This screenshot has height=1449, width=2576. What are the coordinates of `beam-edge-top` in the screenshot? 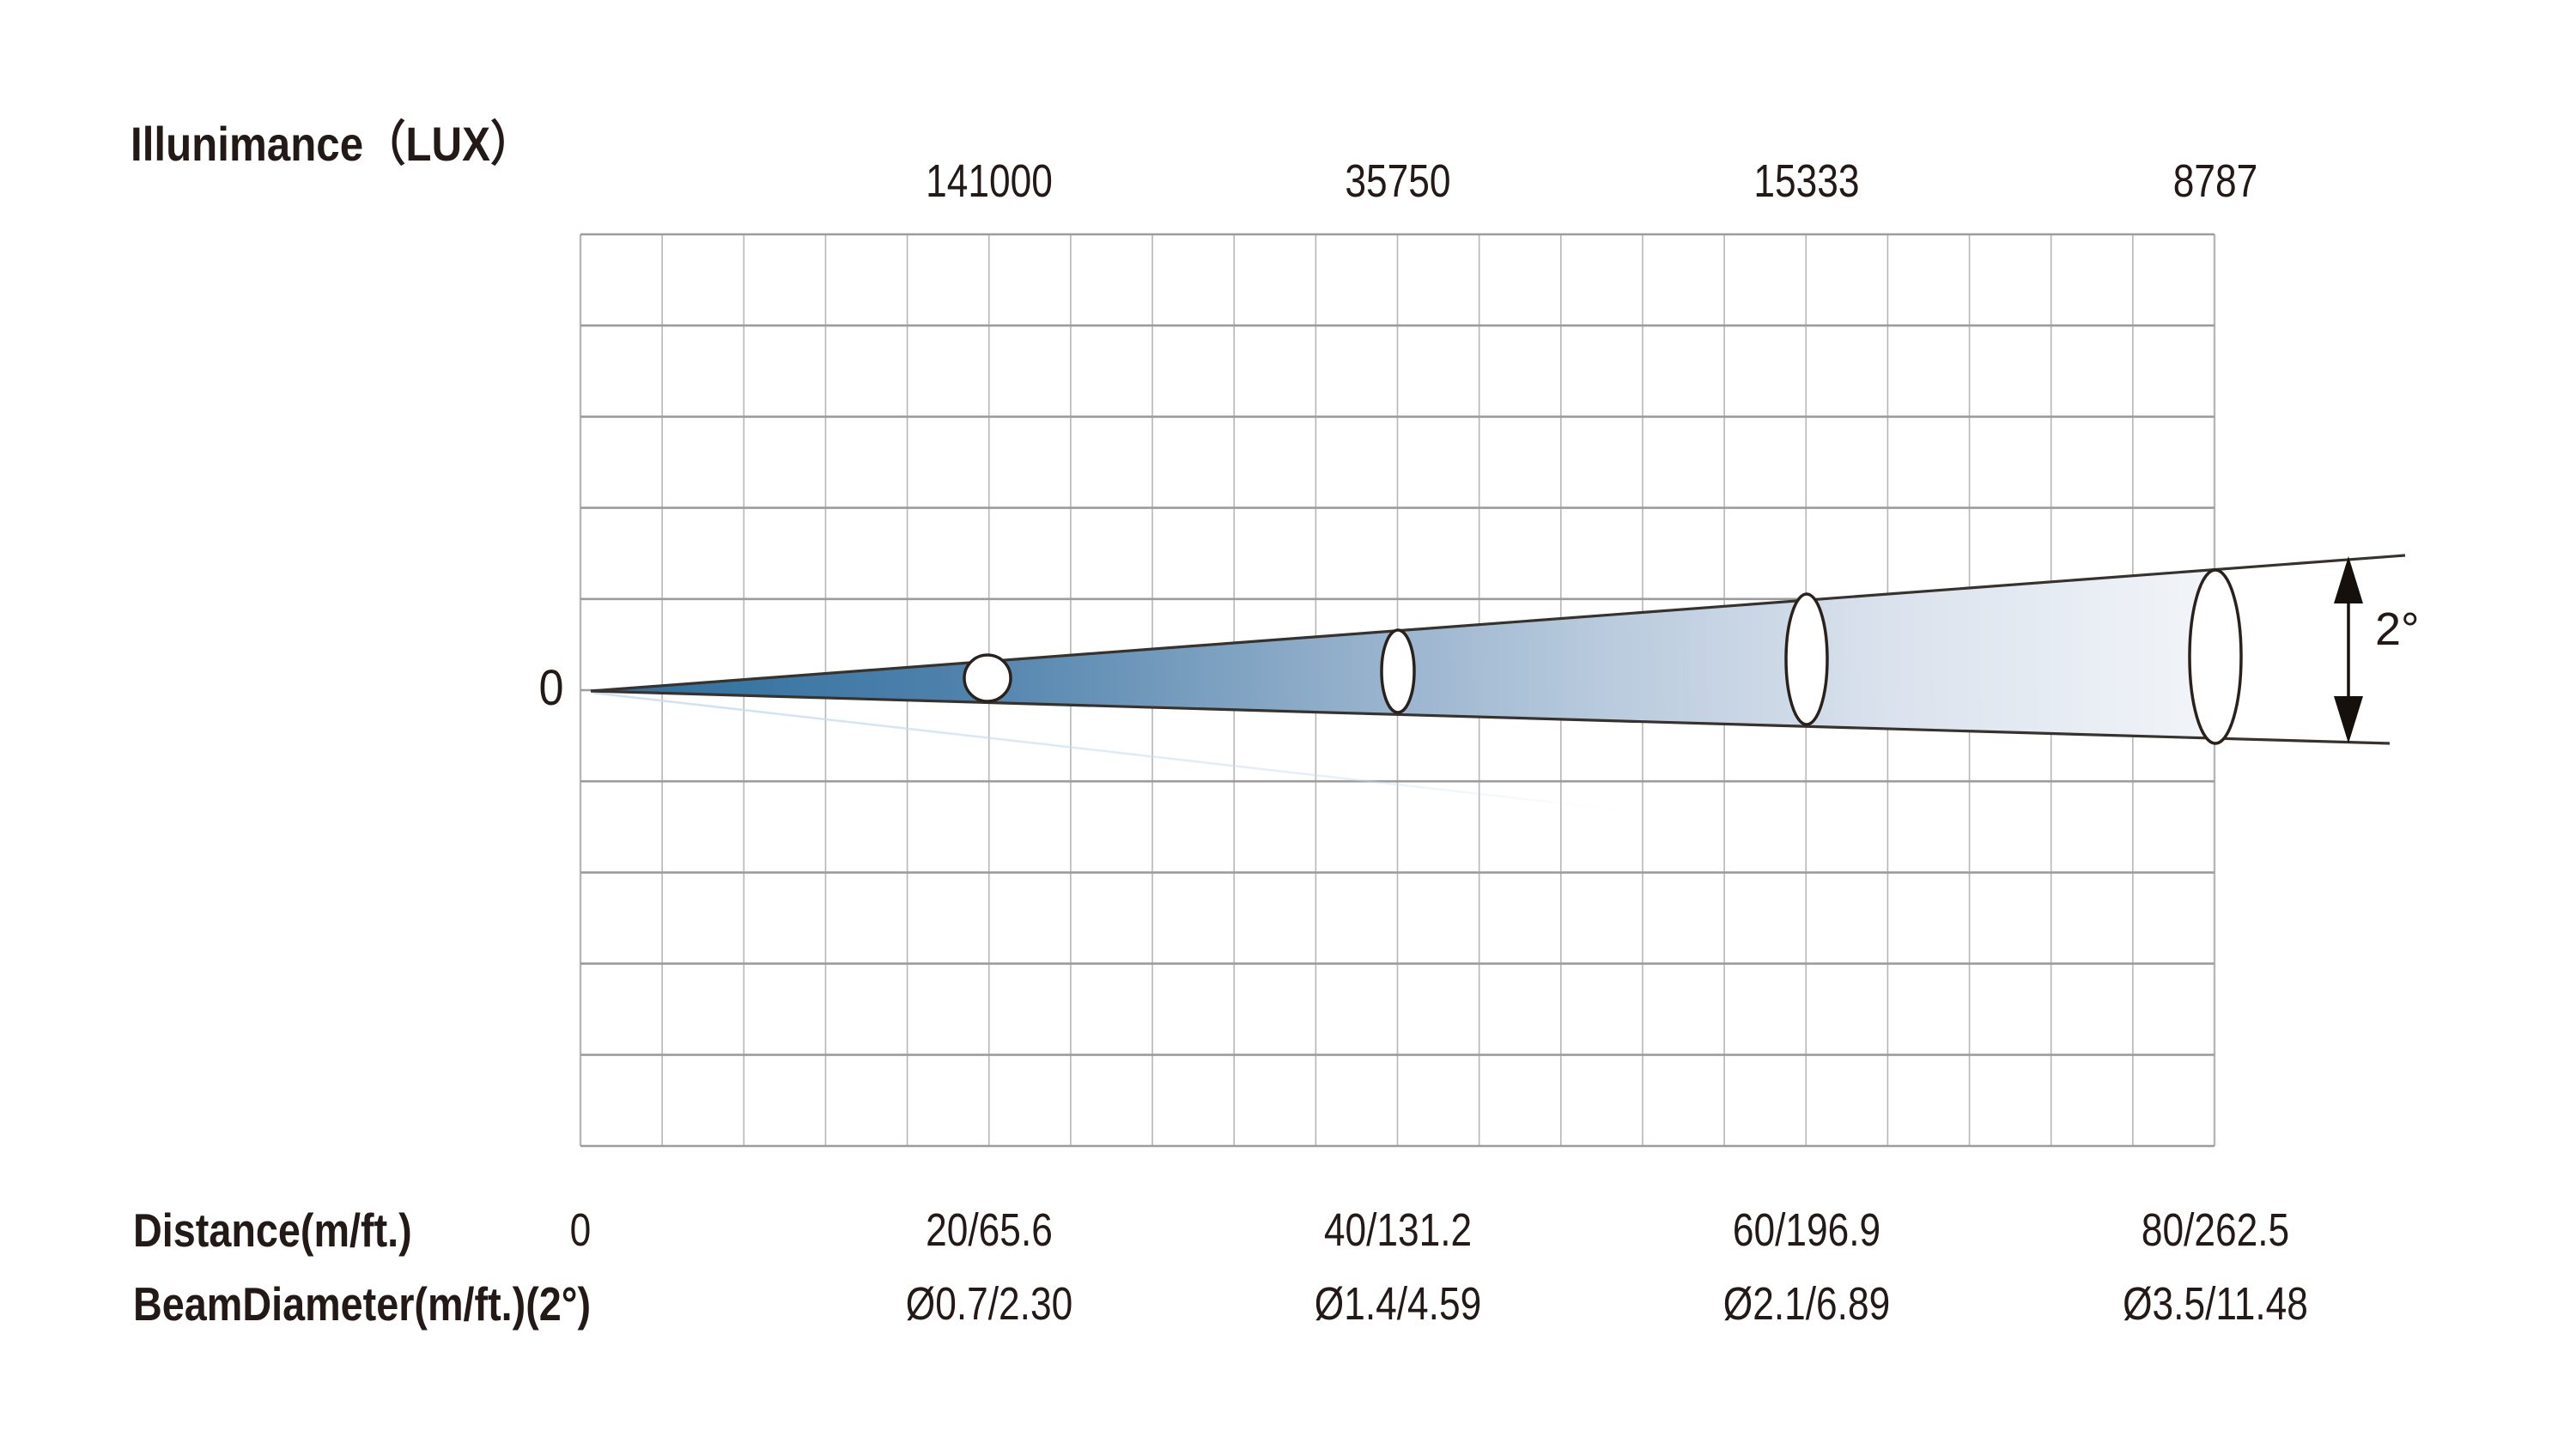 It's located at (1498, 623).